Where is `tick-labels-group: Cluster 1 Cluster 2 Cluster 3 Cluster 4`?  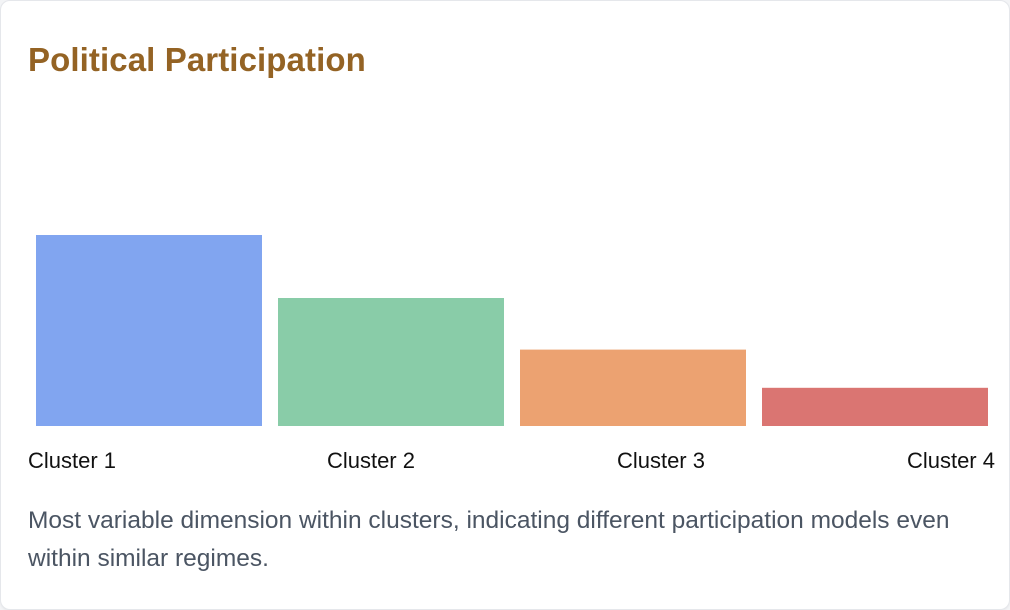 tick-labels-group: Cluster 1 Cluster 2 Cluster 3 Cluster 4 is located at coordinates (511, 460).